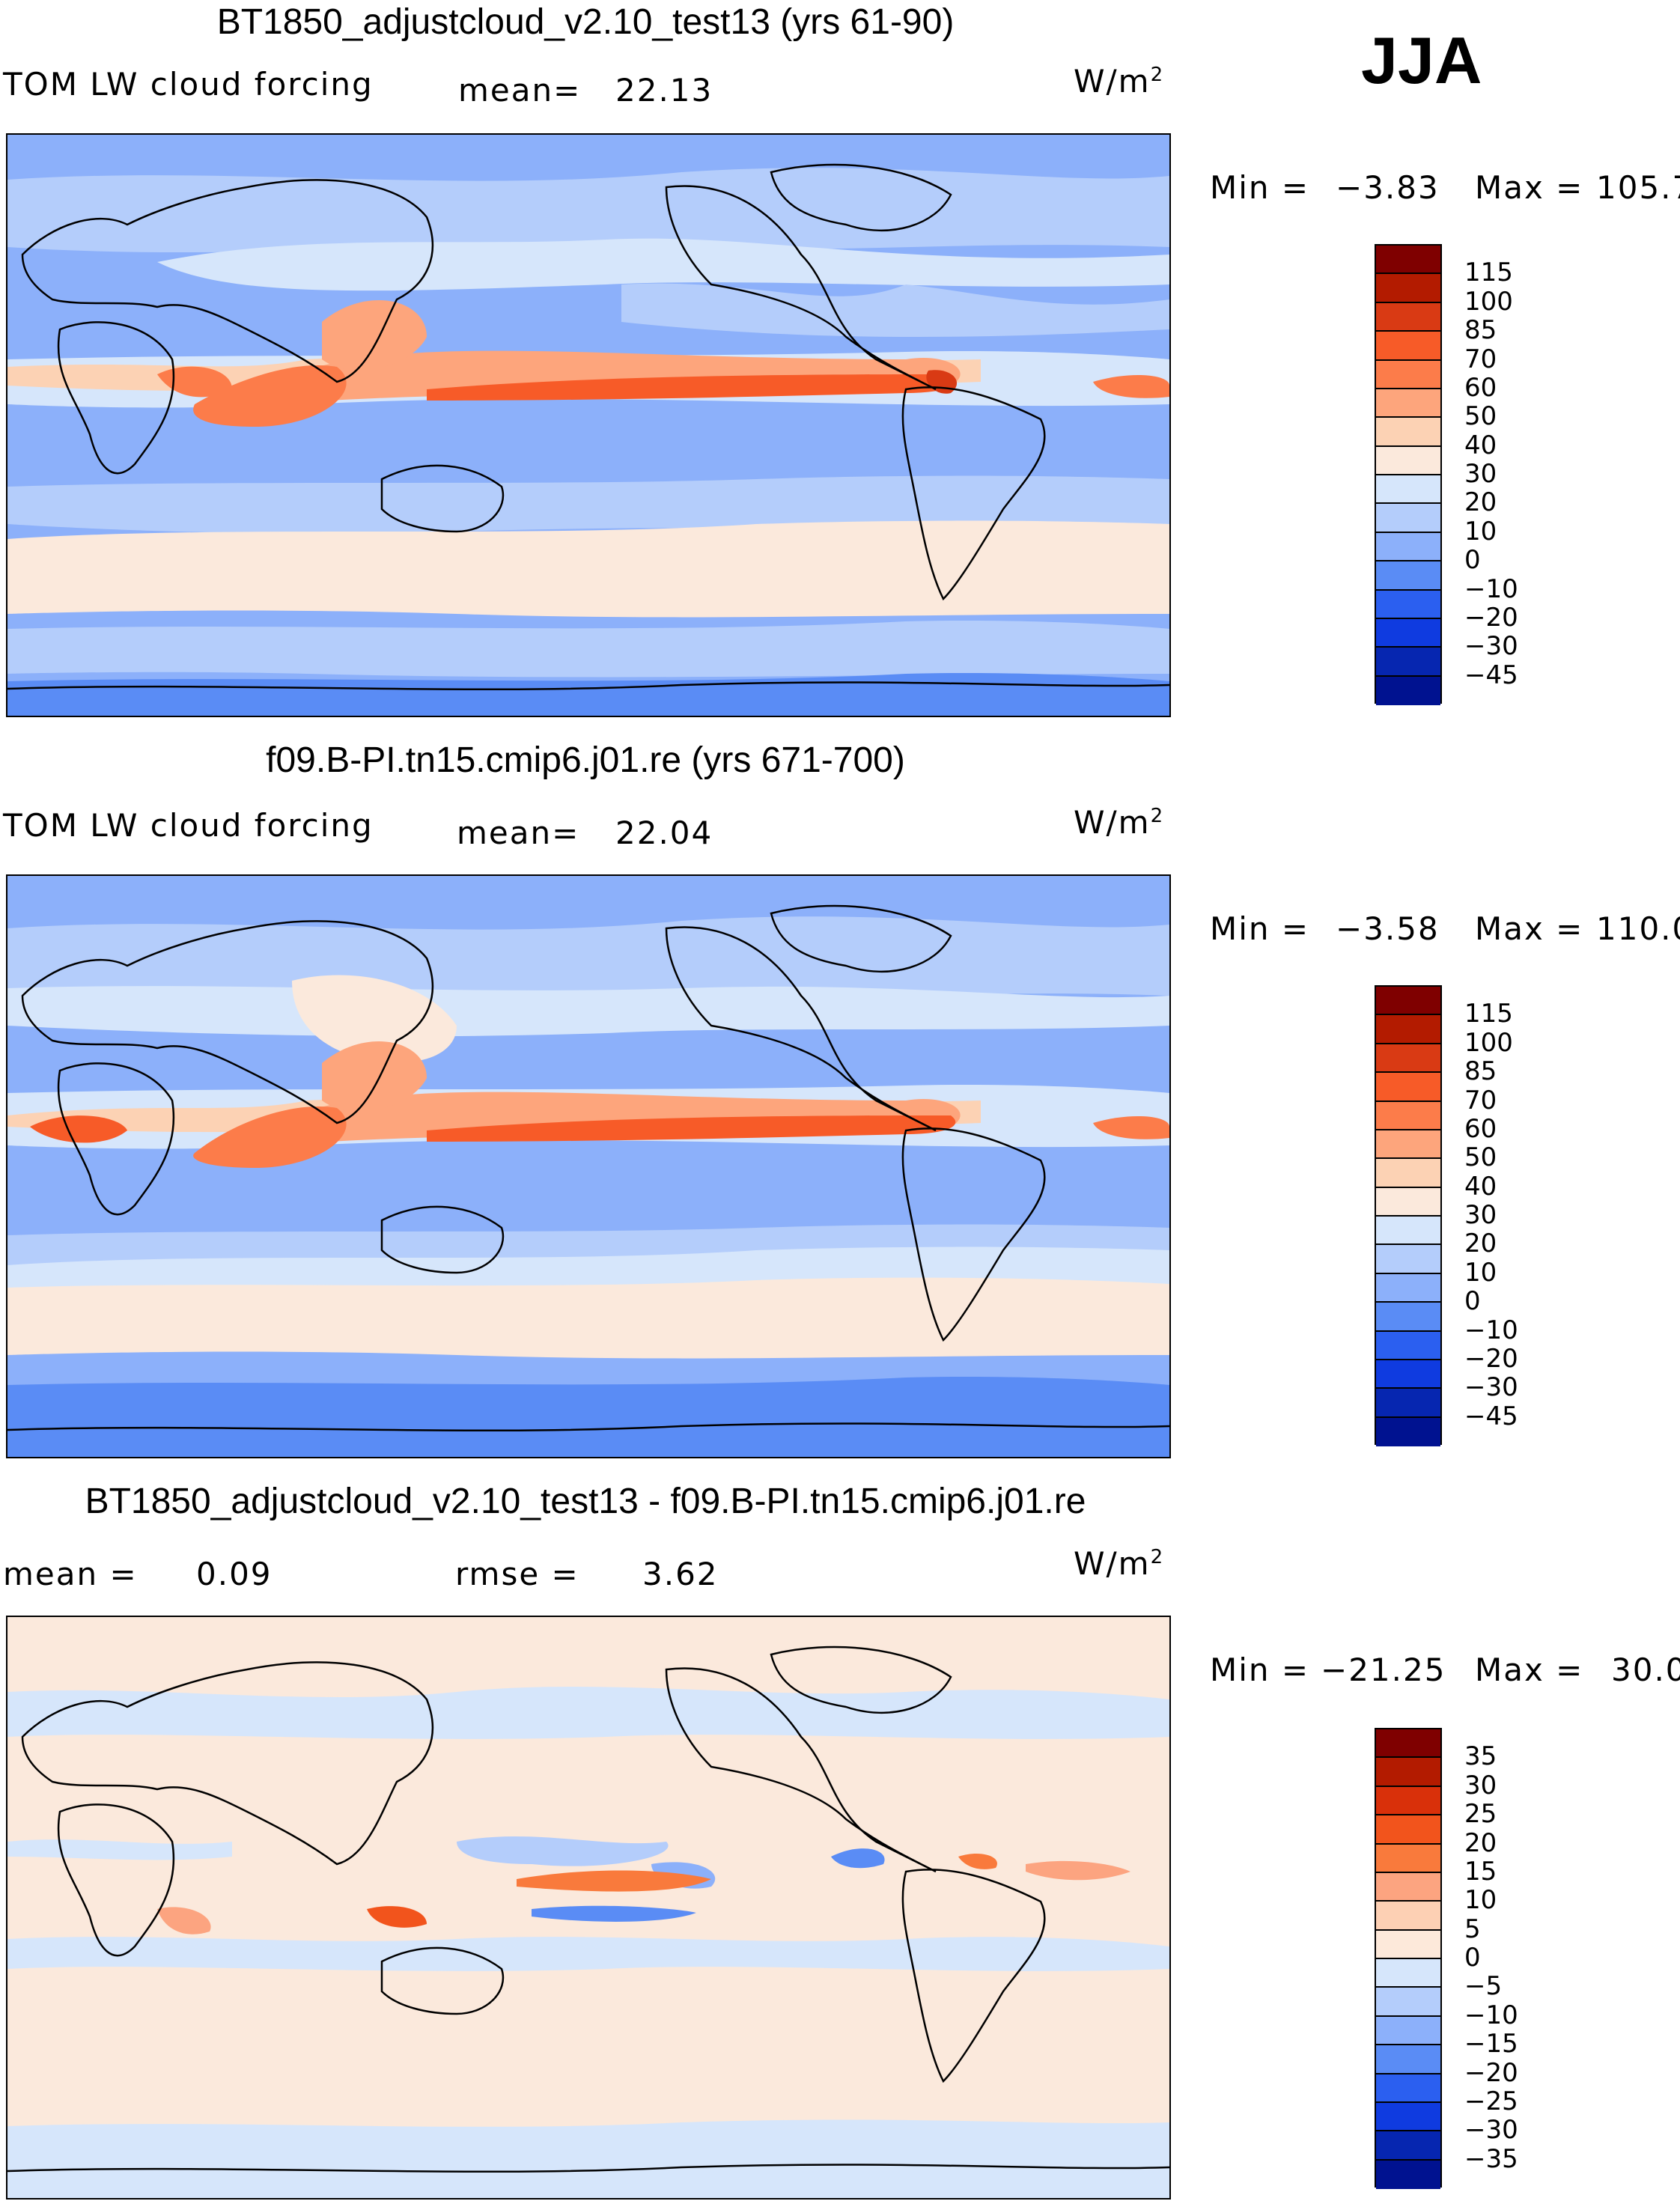 The image size is (1680, 2204). I want to click on colorbar-tick-label: 35, so click(1480, 1756).